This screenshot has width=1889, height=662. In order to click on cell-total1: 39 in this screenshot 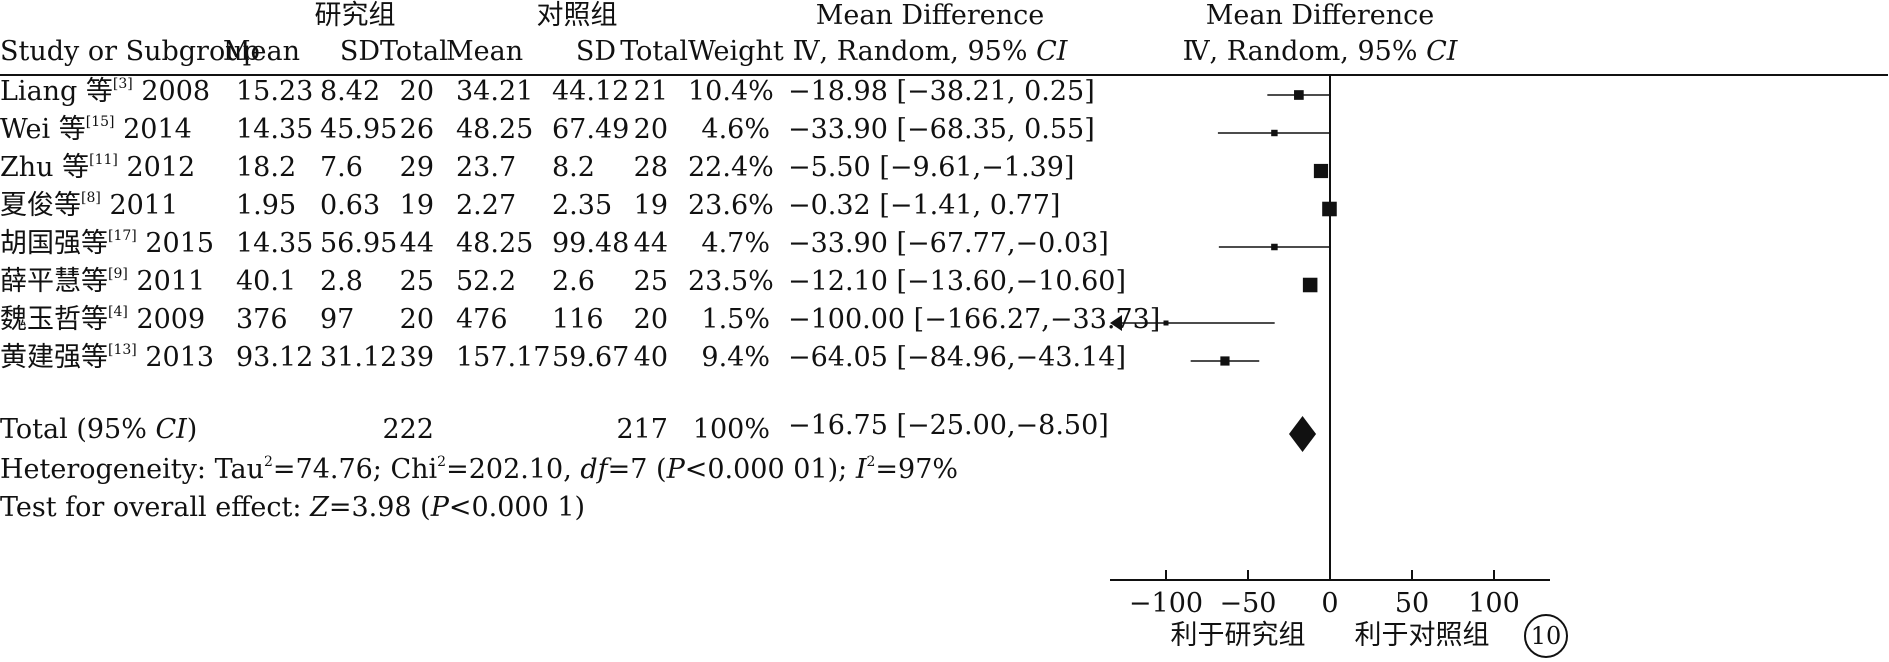, I will do `click(416, 357)`.